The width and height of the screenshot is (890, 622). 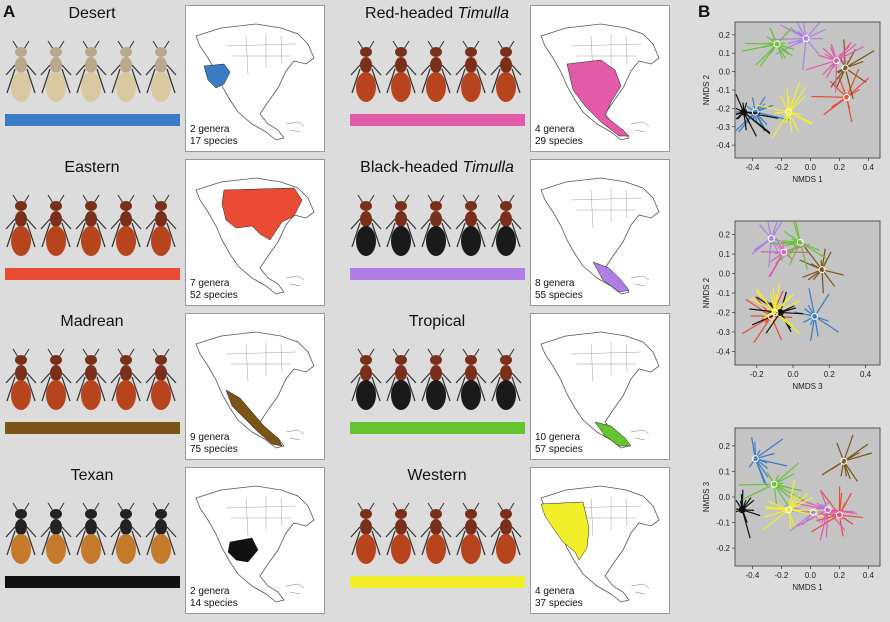 What do you see at coordinates (210, 129) in the screenshot?
I see `genera-count: 2 genera` at bounding box center [210, 129].